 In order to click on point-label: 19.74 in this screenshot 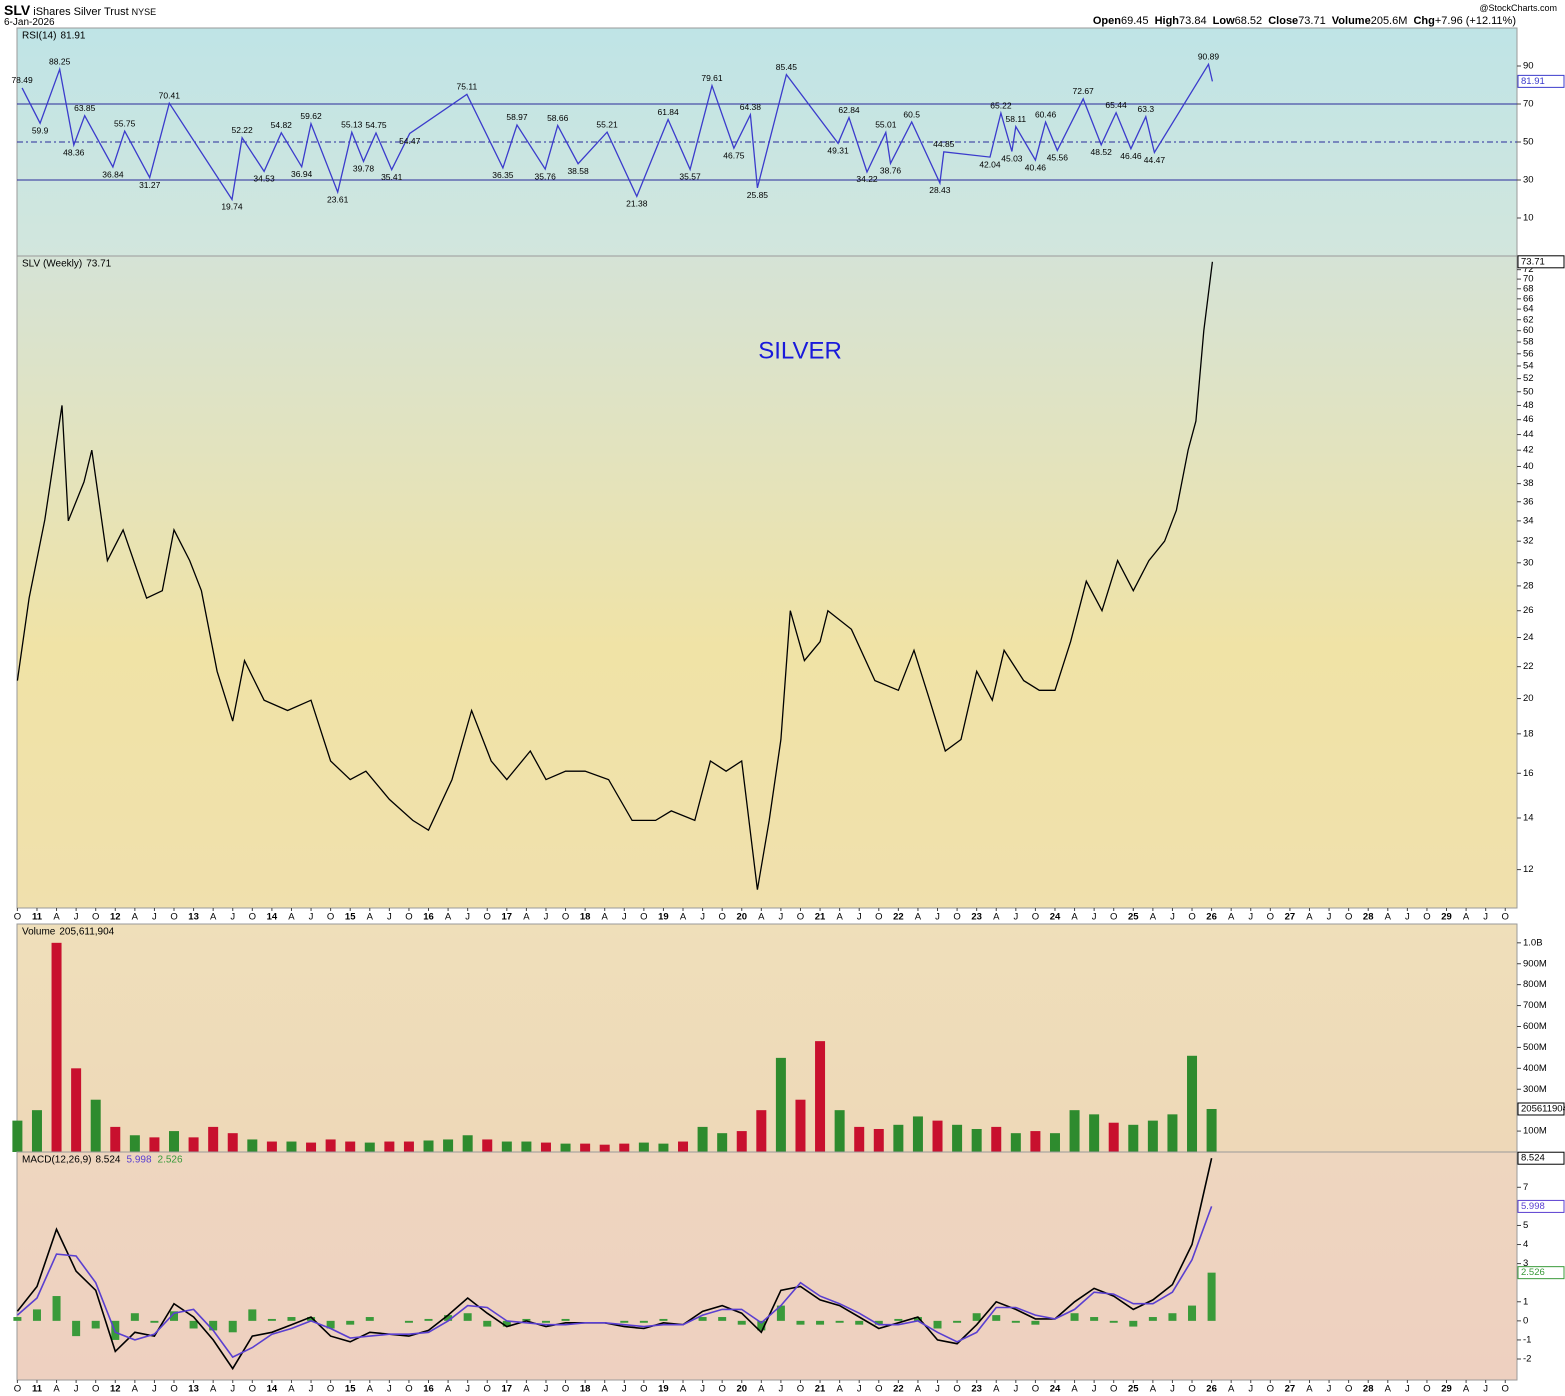, I will do `click(232, 207)`.